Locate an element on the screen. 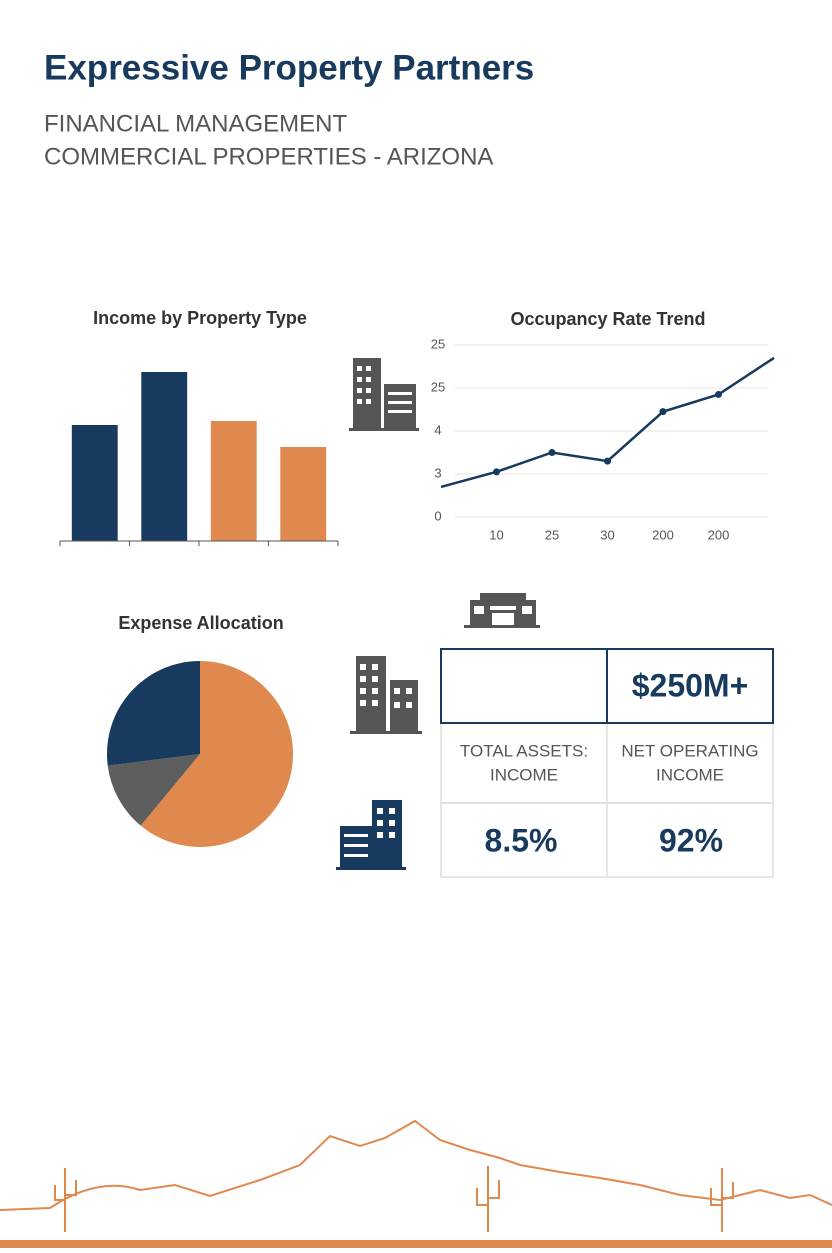  x-tick-label: 30 is located at coordinates (607, 534).